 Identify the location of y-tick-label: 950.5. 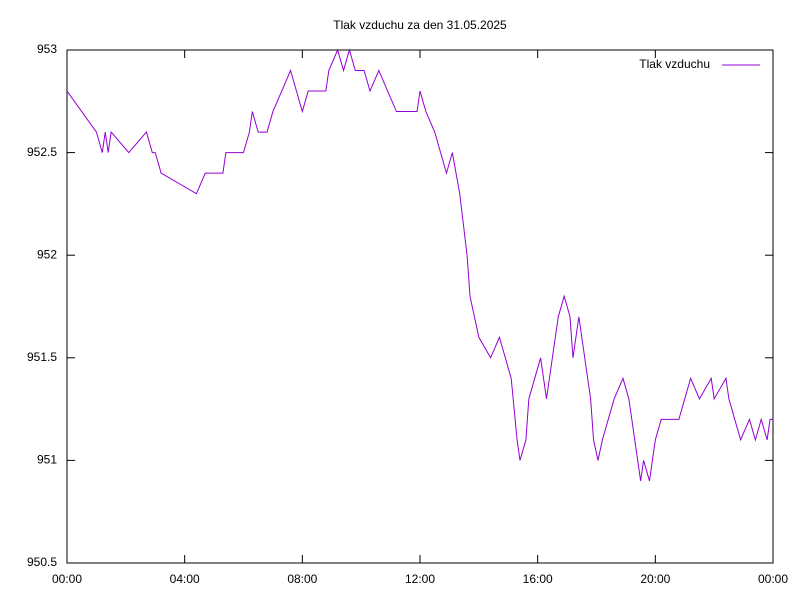
(42, 562).